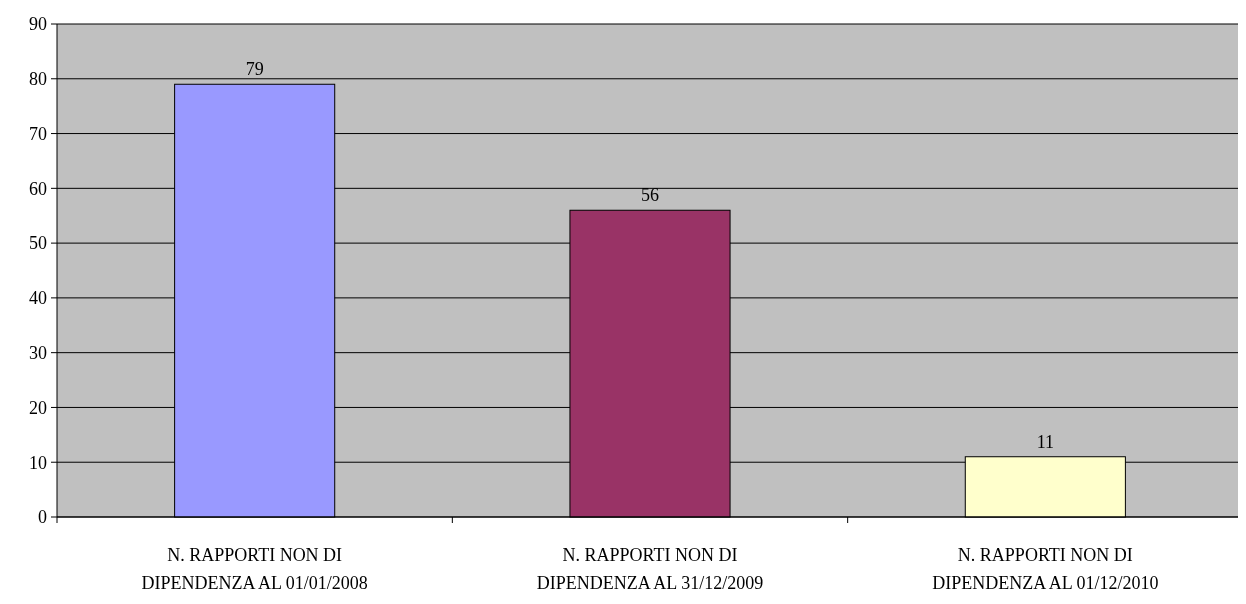  What do you see at coordinates (38, 79) in the screenshot?
I see `y-tick-label: 80` at bounding box center [38, 79].